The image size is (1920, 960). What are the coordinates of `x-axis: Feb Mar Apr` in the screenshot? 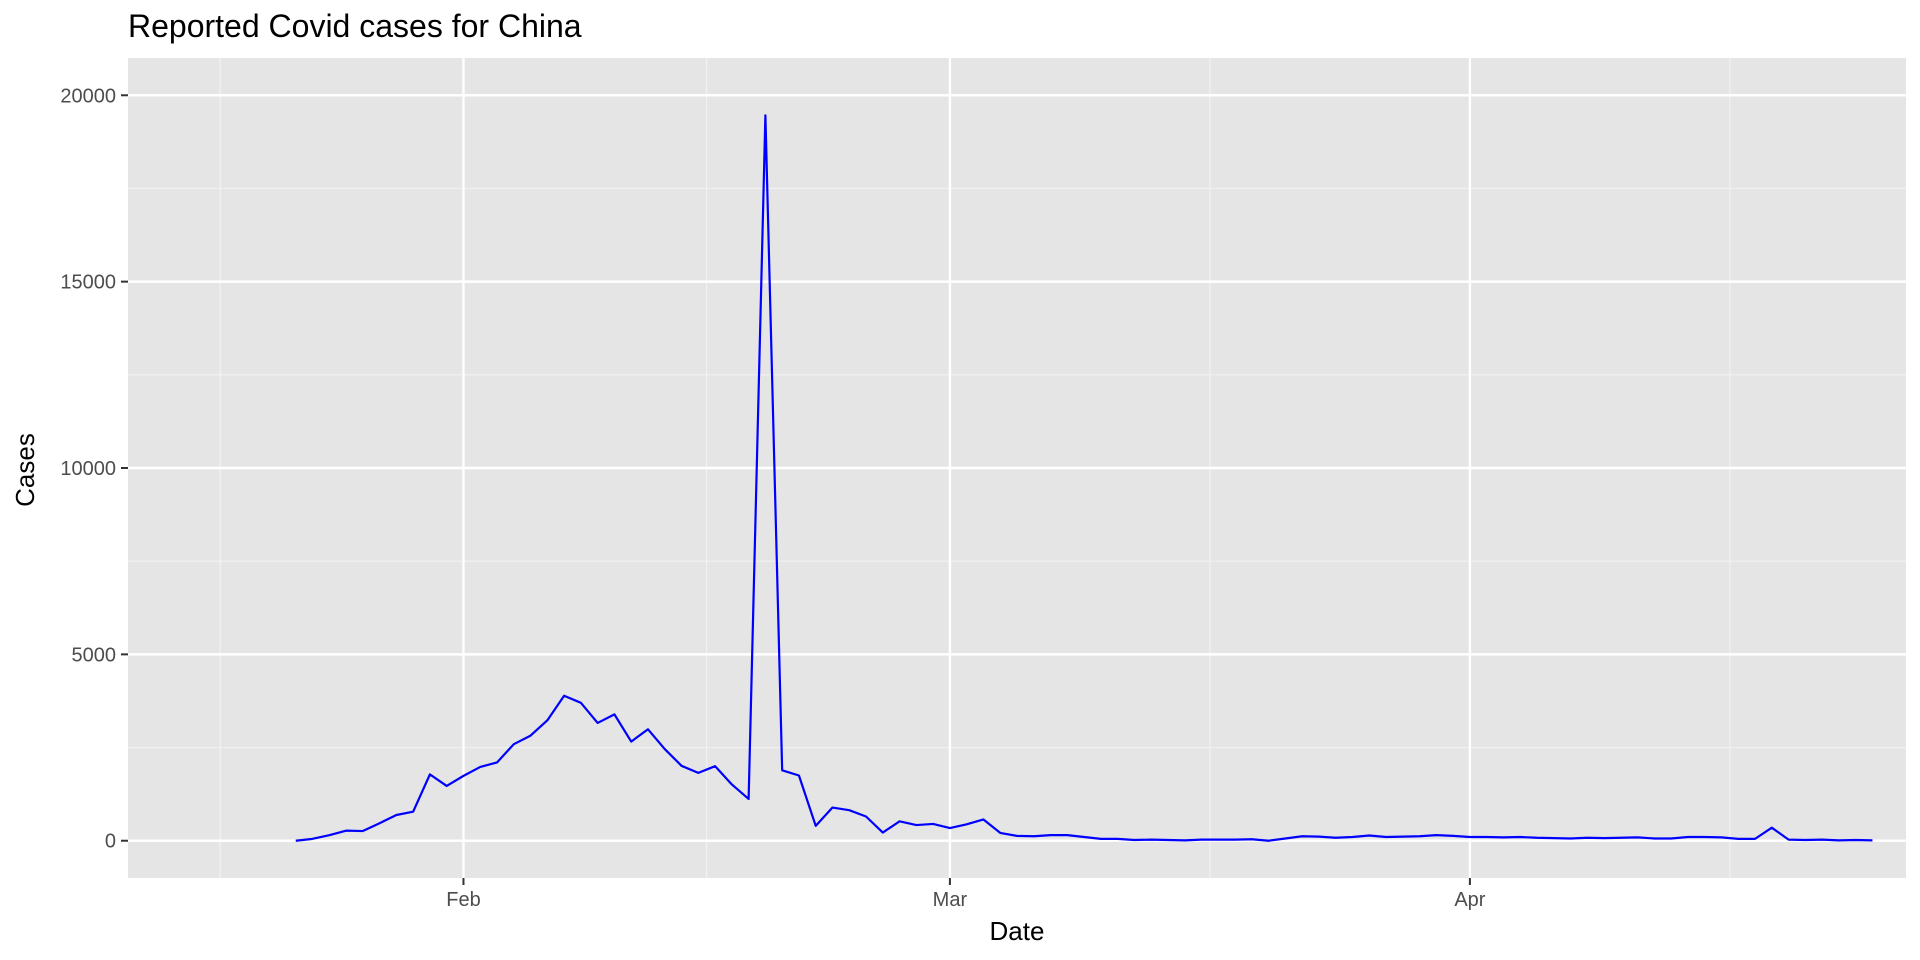 It's located at (966, 894).